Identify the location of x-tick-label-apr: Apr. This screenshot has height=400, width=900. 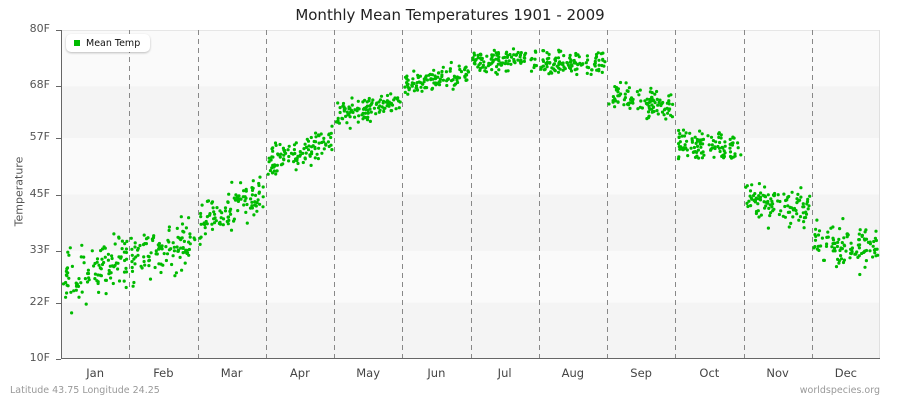
(299, 373).